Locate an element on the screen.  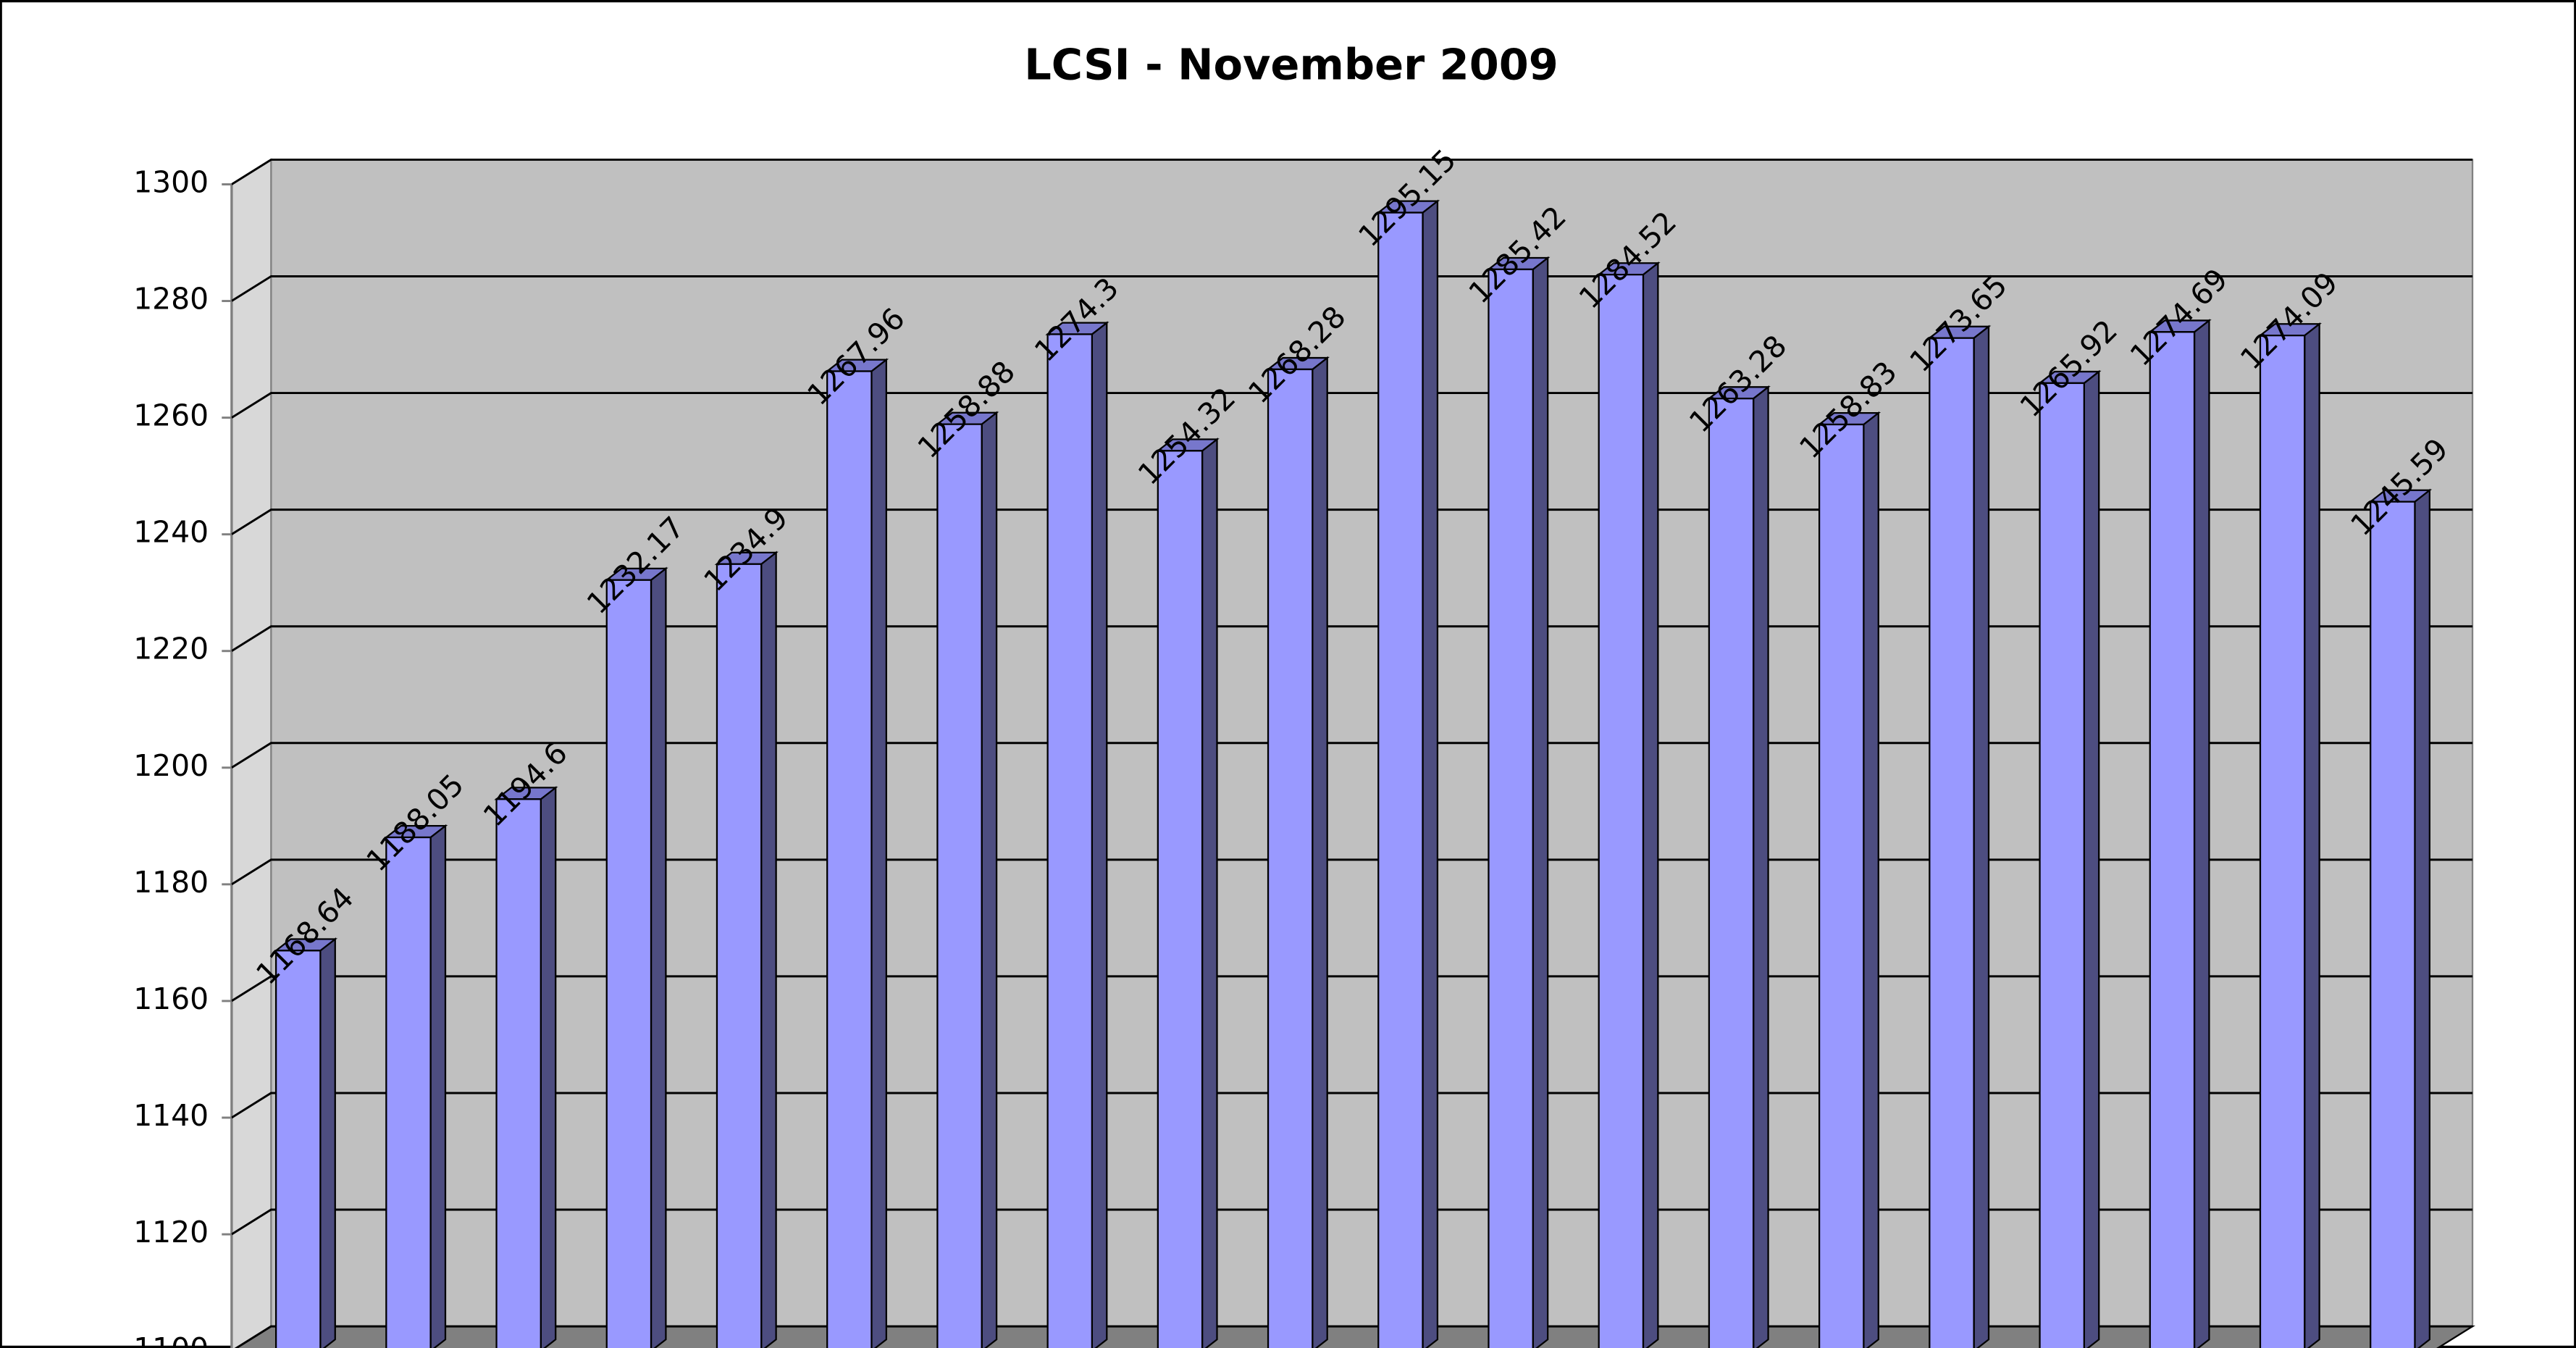
y-tick-label: 1240 is located at coordinates (171, 532).